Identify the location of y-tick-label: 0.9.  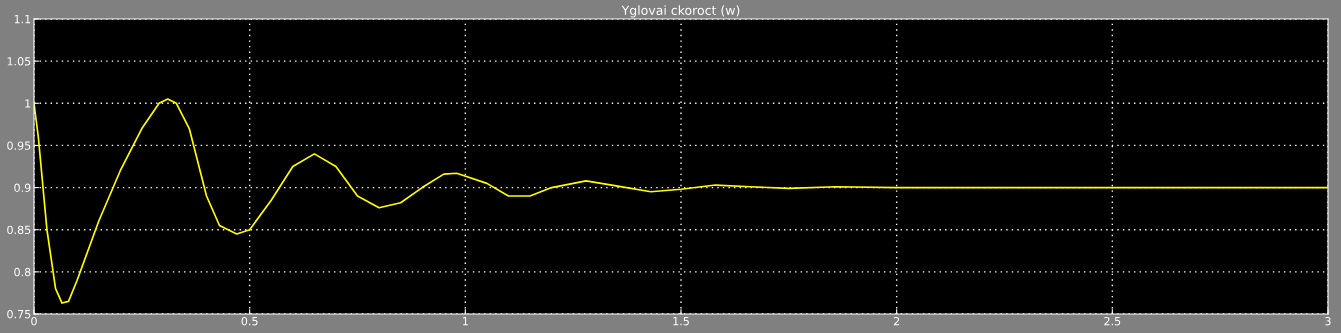
(22, 187).